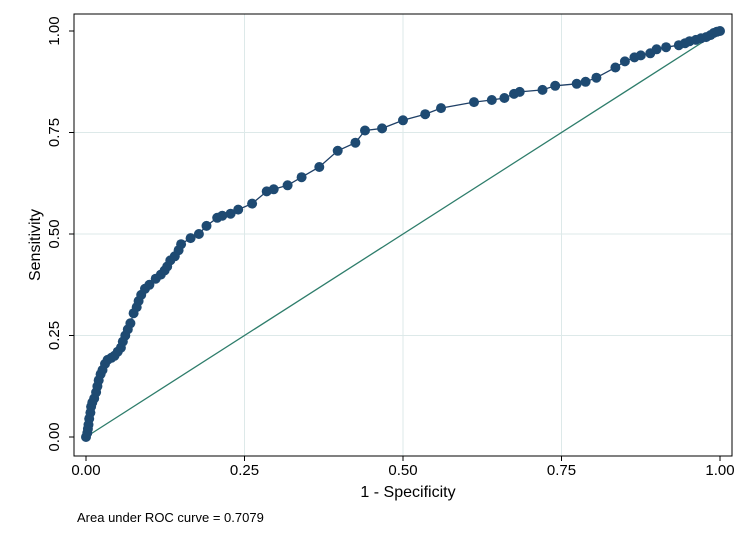 The height and width of the screenshot is (546, 752). Describe the element at coordinates (54, 30) in the screenshot. I see `y-tick-label: 1.00` at that location.